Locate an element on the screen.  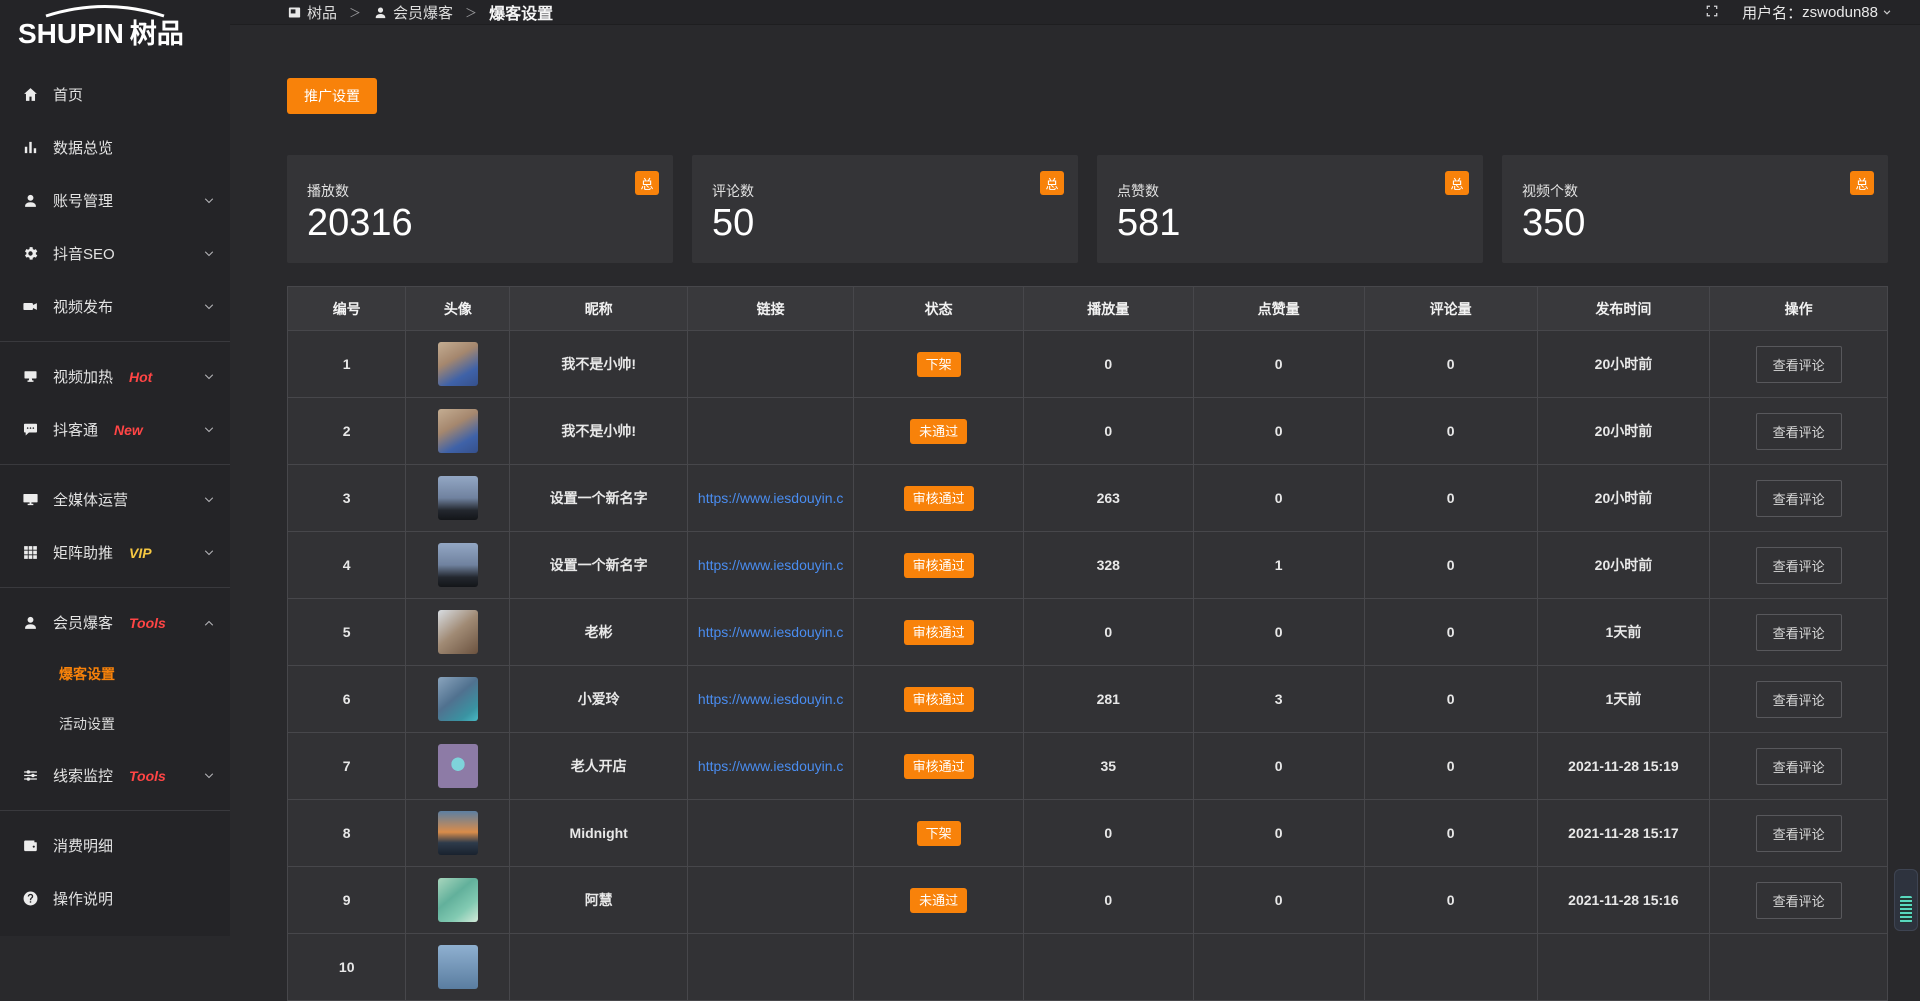
breadcrumb-current: 爆客设置 is located at coordinates (521, 12).